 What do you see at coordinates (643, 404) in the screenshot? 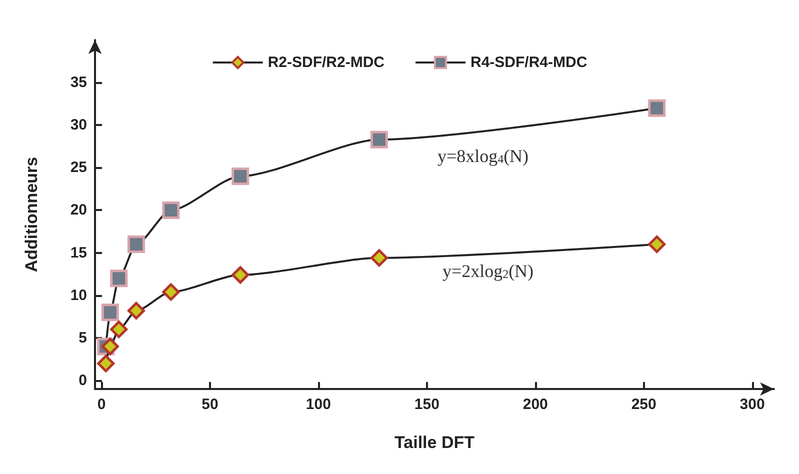
I see `x-tick-label: 250` at bounding box center [643, 404].